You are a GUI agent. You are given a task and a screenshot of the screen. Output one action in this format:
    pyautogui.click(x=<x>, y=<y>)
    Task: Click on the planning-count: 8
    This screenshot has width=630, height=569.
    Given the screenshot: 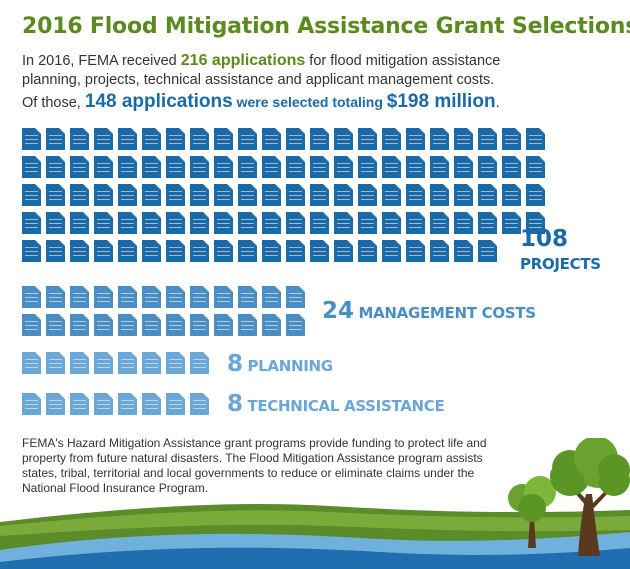 What is the action you would take?
    pyautogui.click(x=235, y=364)
    